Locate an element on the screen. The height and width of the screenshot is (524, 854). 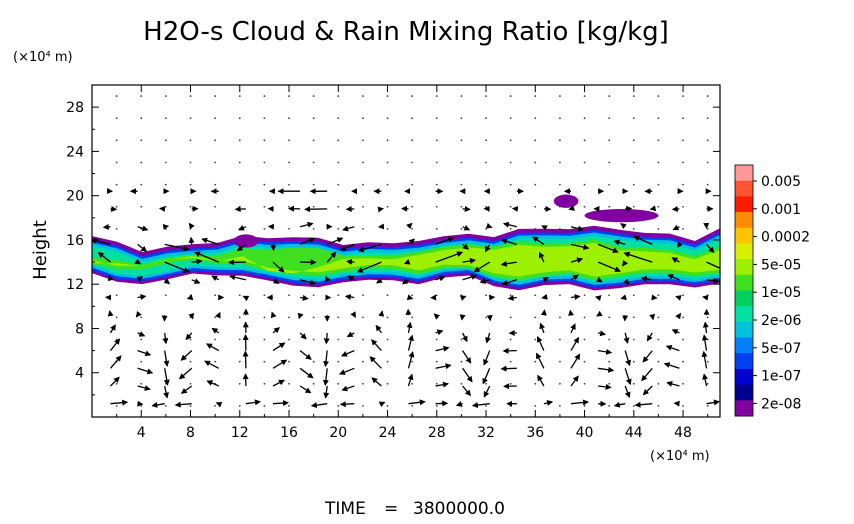
colorbar-label: 5e-05 is located at coordinates (781, 265).